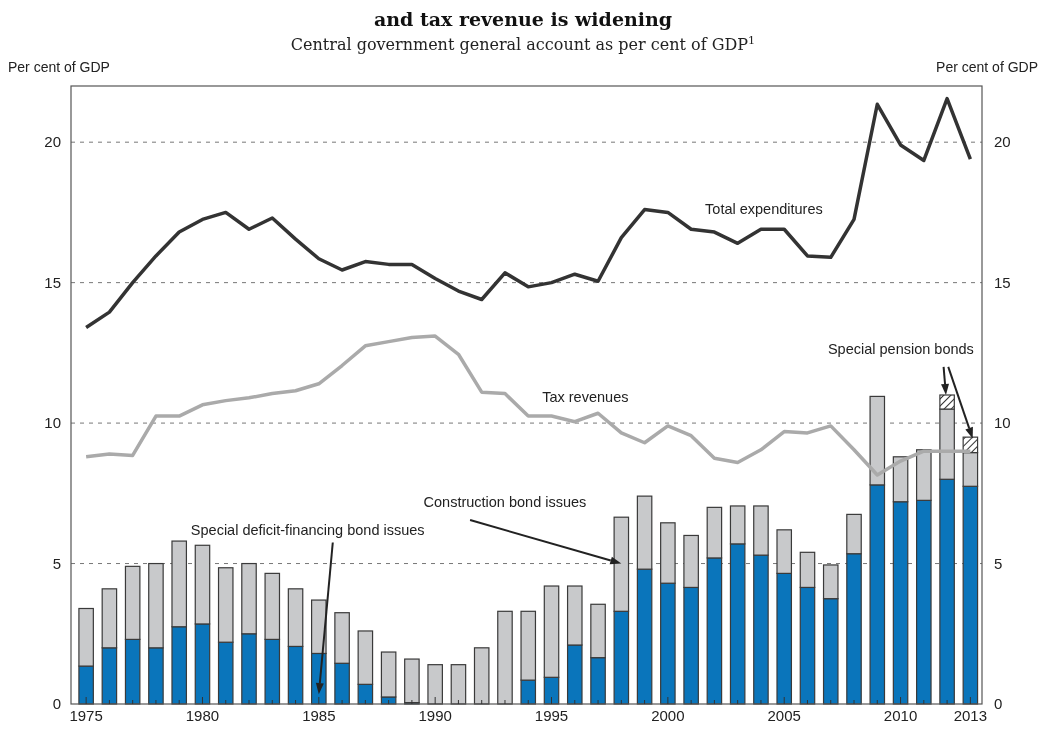  I want to click on y-tick-label: 0, so click(56, 703).